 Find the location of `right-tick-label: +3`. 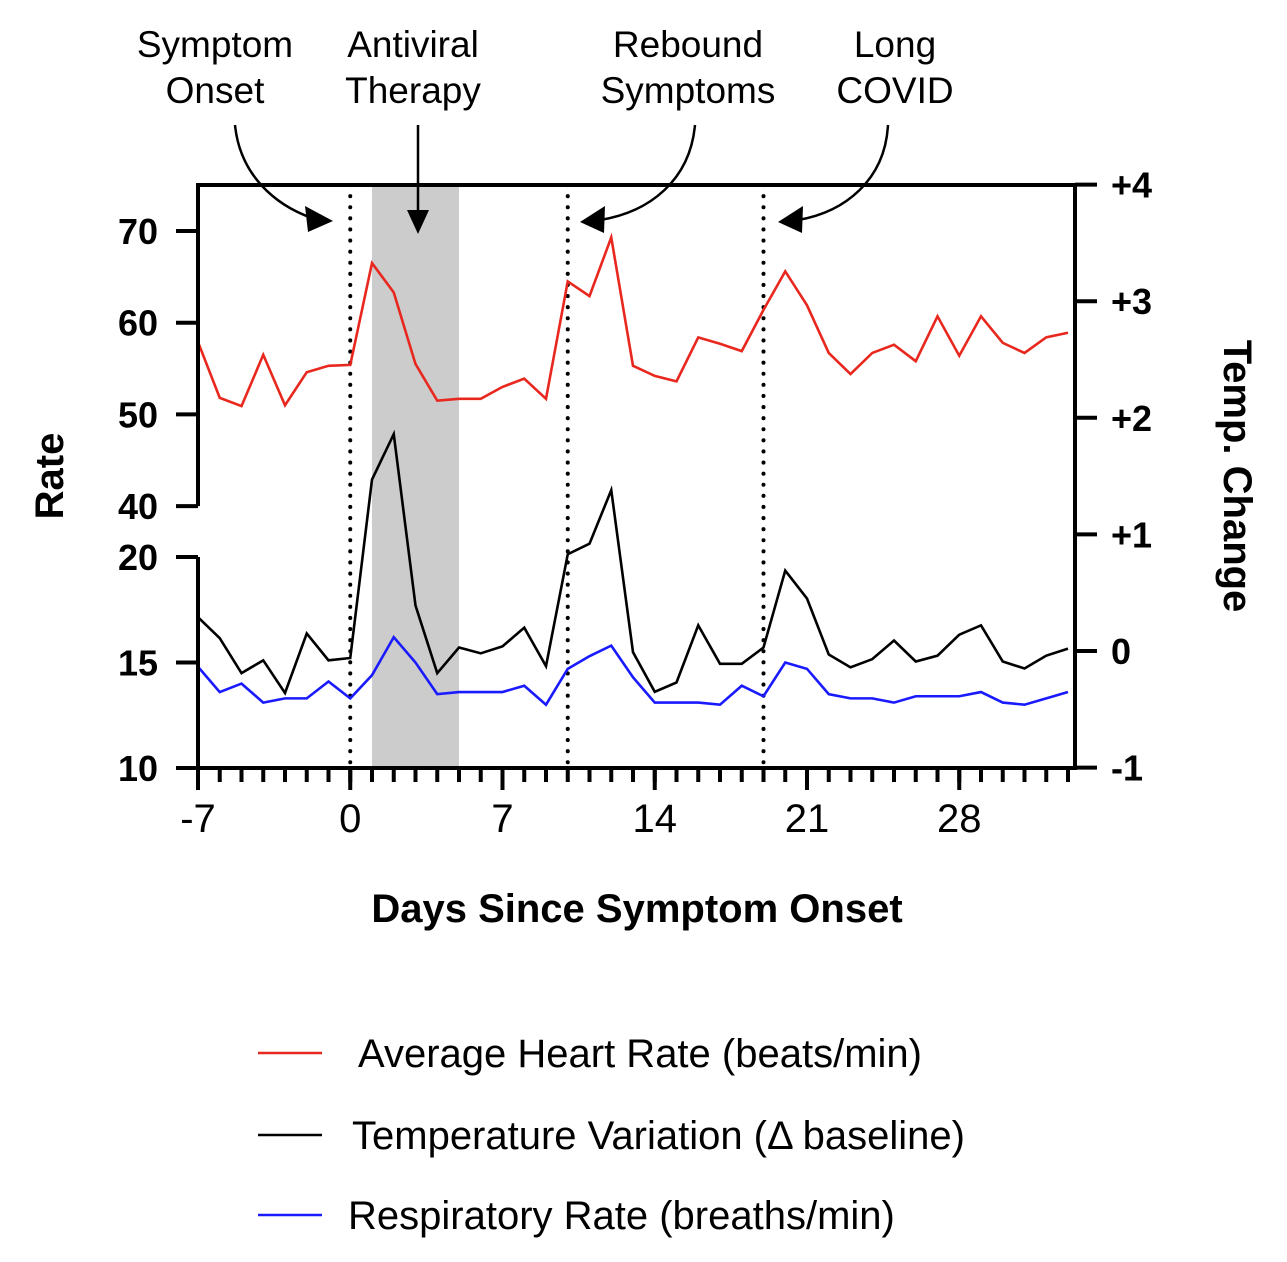

right-tick-label: +3 is located at coordinates (1131, 301).